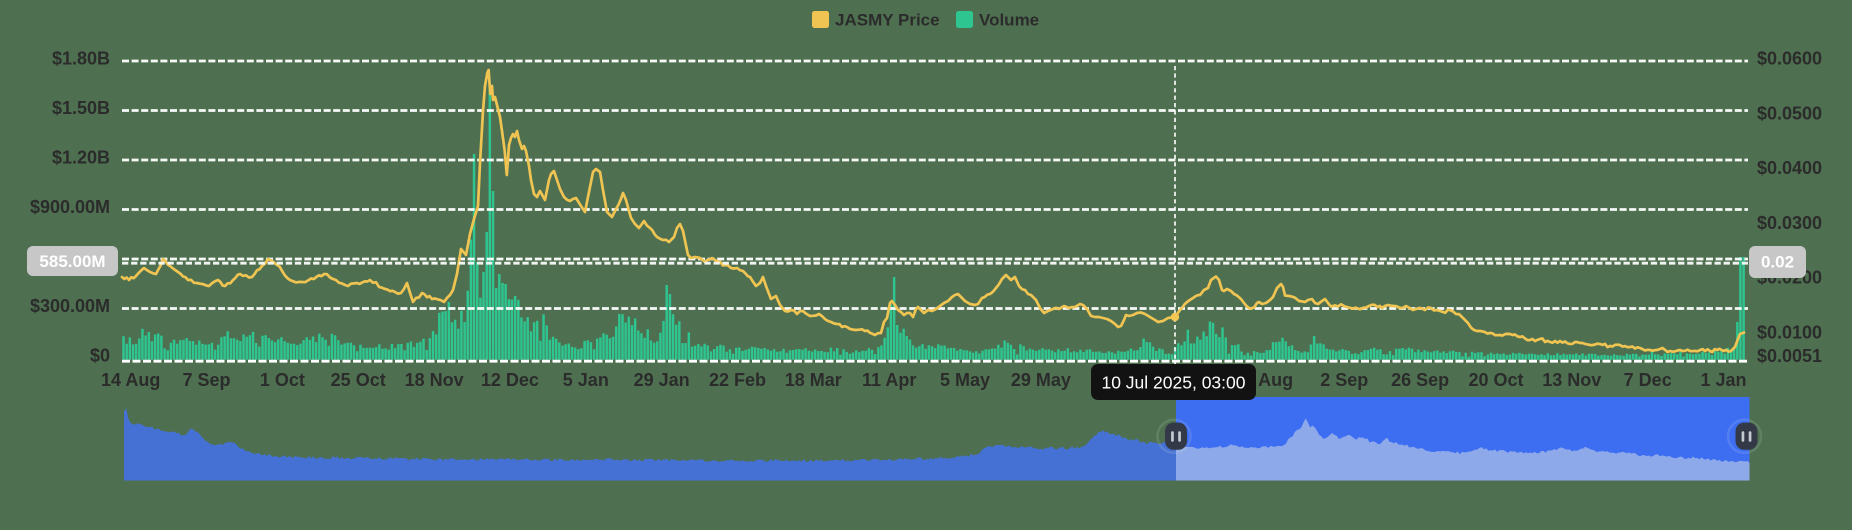 The width and height of the screenshot is (1852, 530). Describe the element at coordinates (70, 207) in the screenshot. I see `svg-text: $900.00M` at that location.